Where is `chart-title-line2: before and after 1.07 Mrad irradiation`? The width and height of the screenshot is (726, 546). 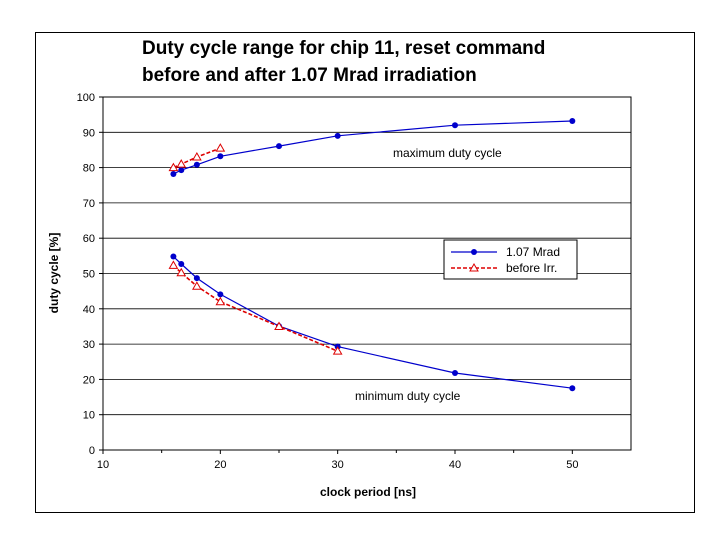 chart-title-line2: before and after 1.07 Mrad irradiation is located at coordinates (309, 75).